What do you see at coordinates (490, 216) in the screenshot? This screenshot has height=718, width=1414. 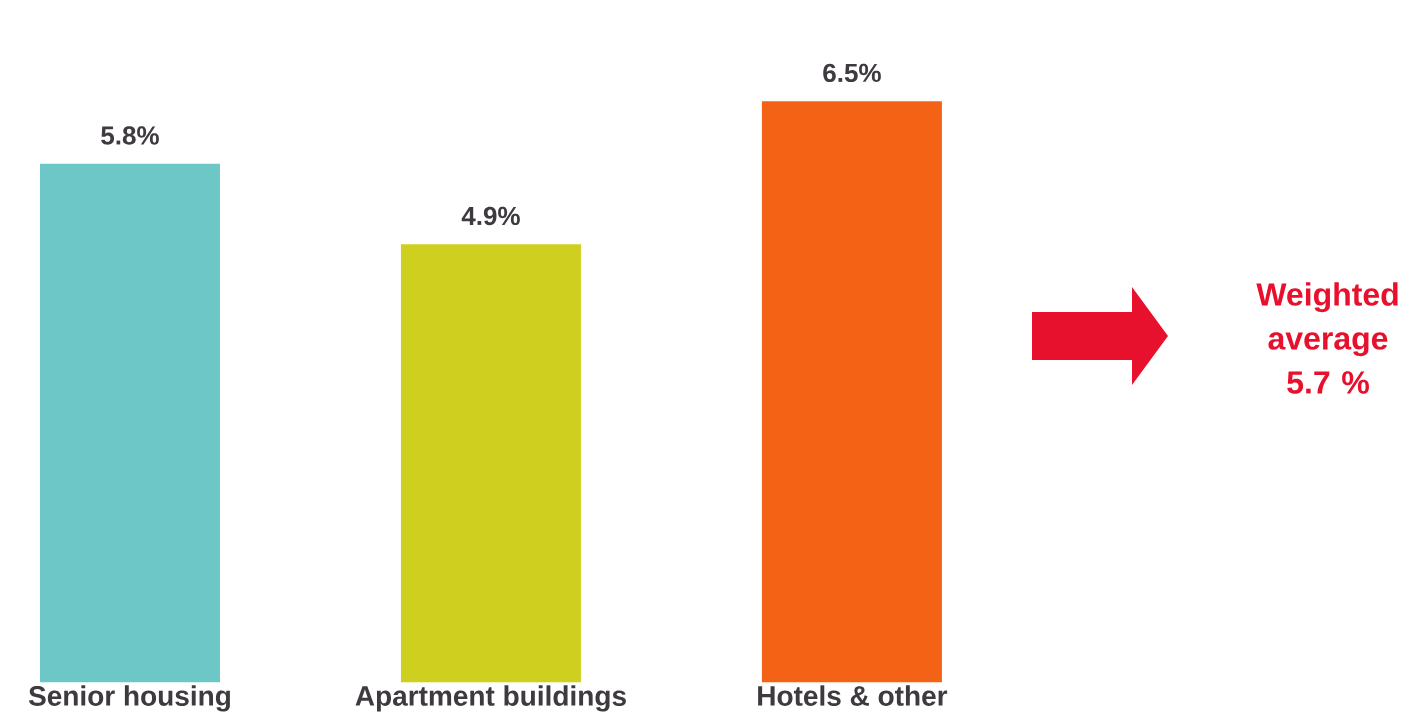 I see `data-label: 4.9%` at bounding box center [490, 216].